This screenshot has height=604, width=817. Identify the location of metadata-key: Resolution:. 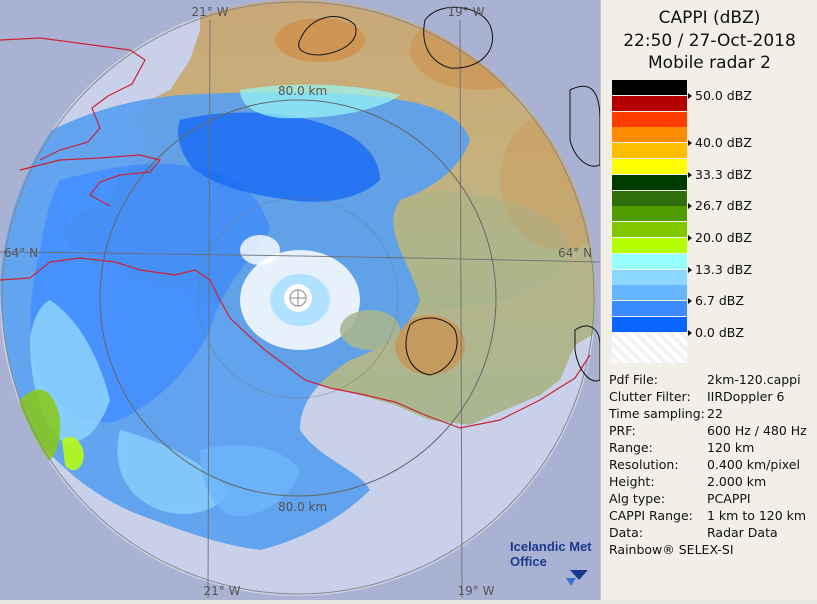
(644, 464).